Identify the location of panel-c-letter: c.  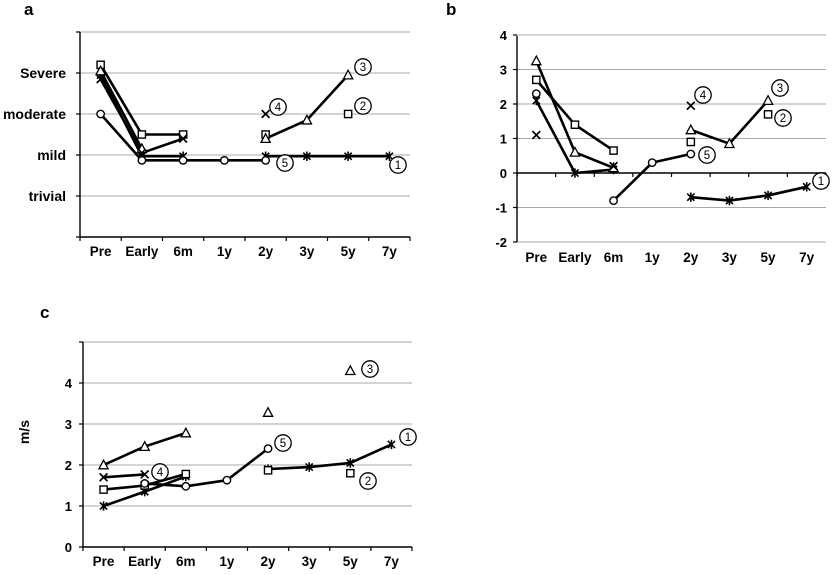
(45, 312).